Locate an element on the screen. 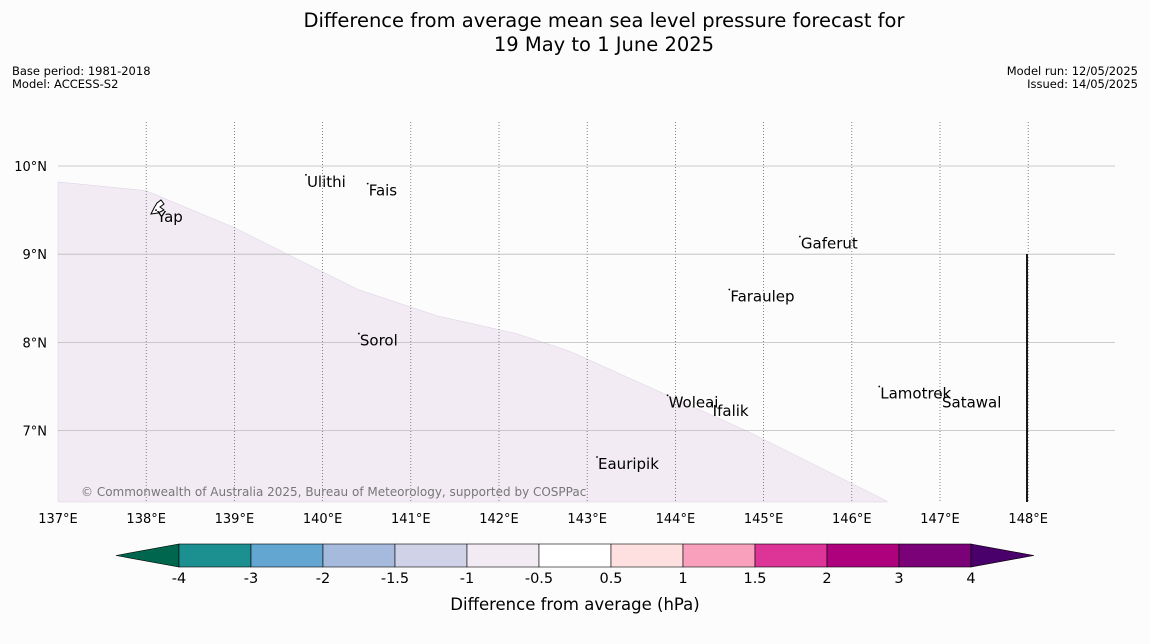 Image resolution: width=1150 pixels, height=644 pixels. latitude-tick-label: 10°N is located at coordinates (30, 167).